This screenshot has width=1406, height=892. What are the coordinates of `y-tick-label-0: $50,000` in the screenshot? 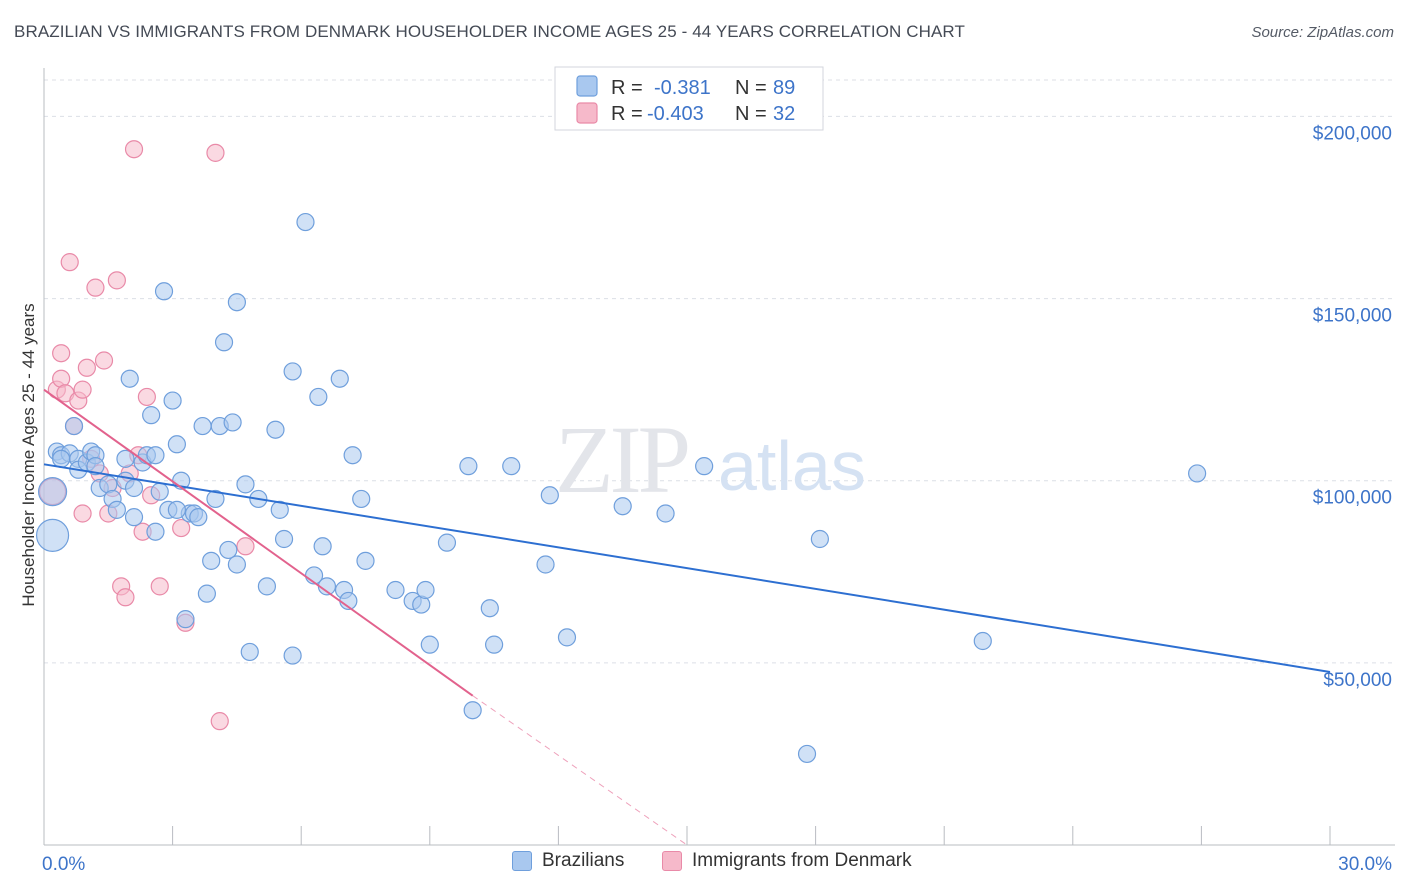 It's located at (1357, 680).